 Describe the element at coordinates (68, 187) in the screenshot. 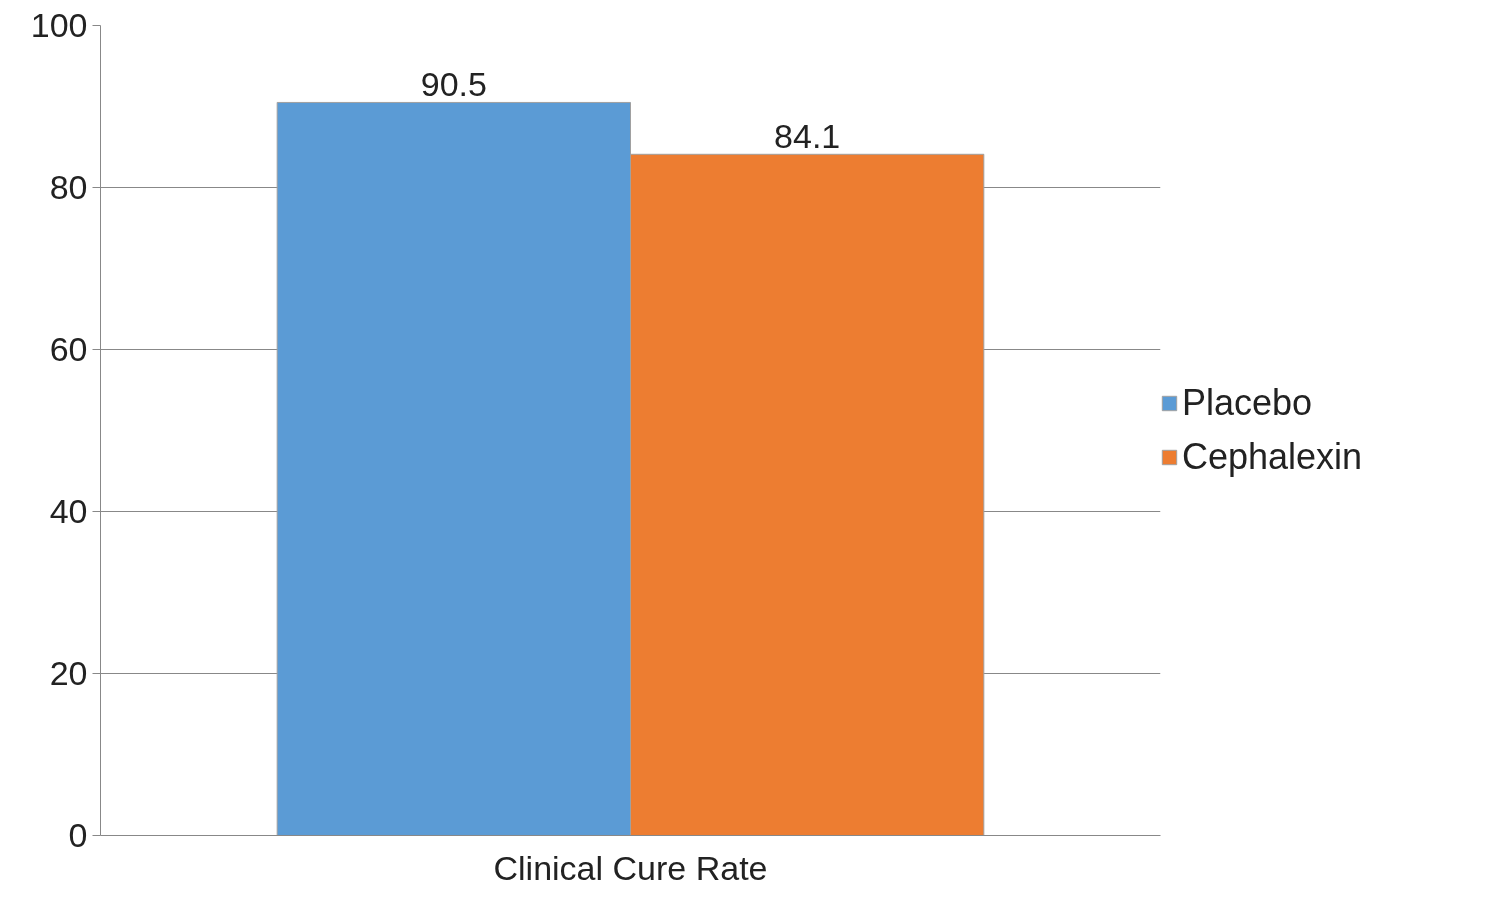

I see `y-tick-label: 80` at that location.